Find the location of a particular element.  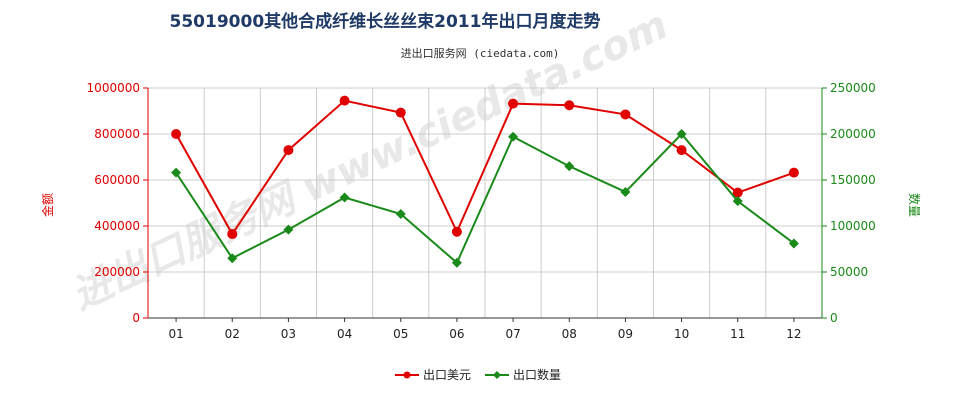

x-tick-label: 10 is located at coordinates (681, 334).